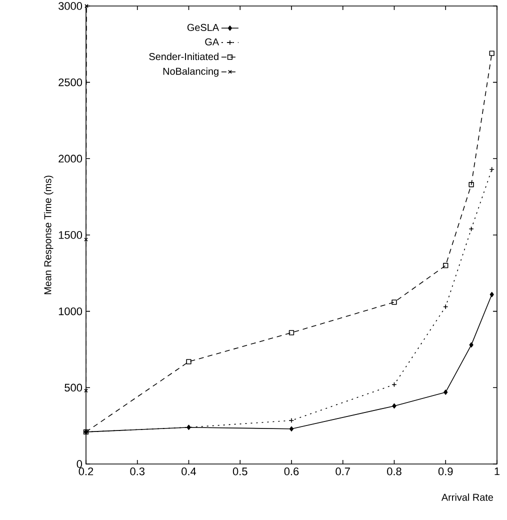  What do you see at coordinates (203, 27) in the screenshot?
I see `legend-label: GeSLA` at bounding box center [203, 27].